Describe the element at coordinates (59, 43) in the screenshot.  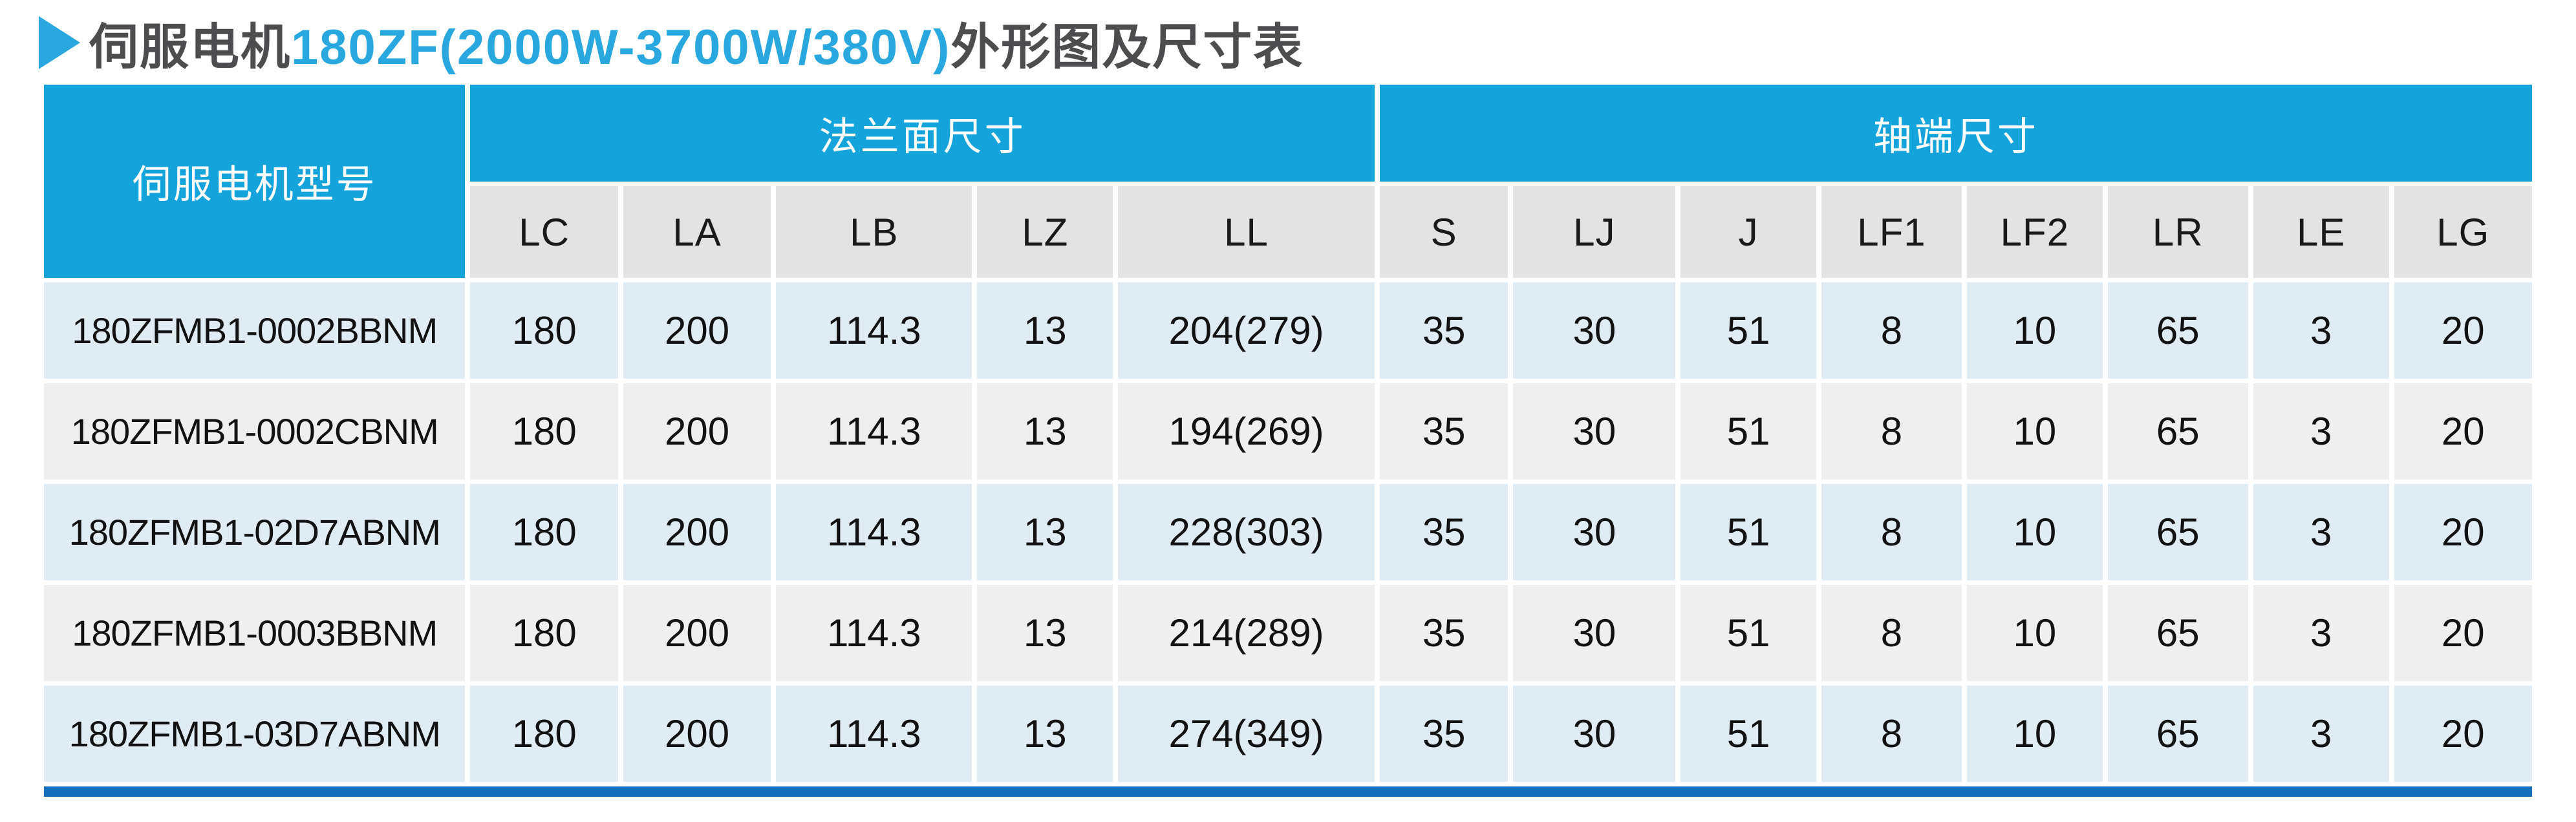
I see `title-triangle-icon` at that location.